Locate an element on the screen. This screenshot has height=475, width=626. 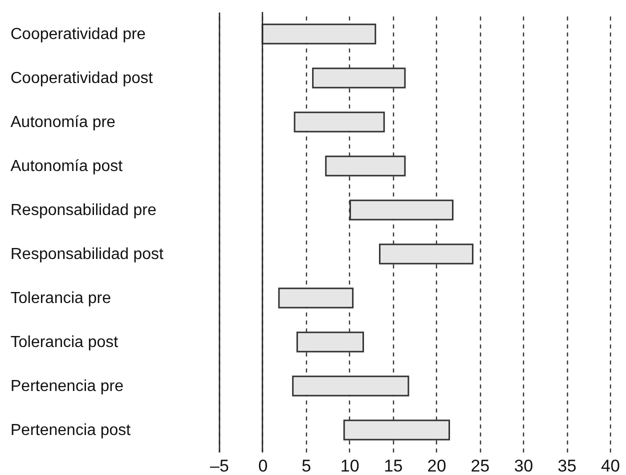
x-tick-label: 15 is located at coordinates (393, 465).